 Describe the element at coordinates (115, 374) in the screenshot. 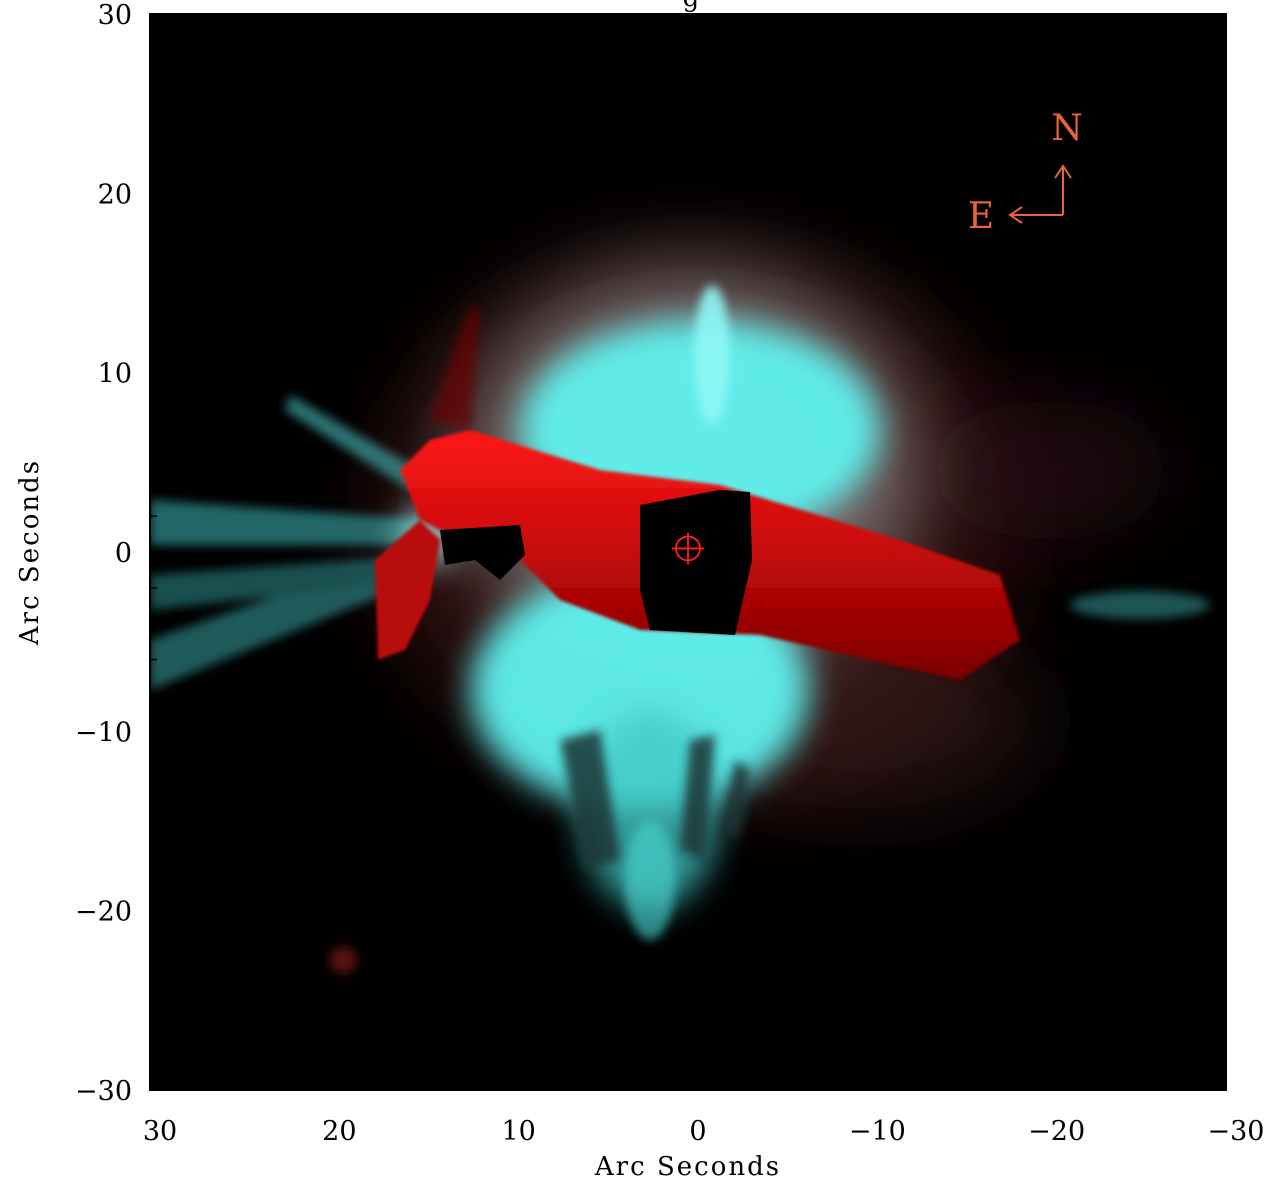

I see `y-tick-label: 10` at that location.